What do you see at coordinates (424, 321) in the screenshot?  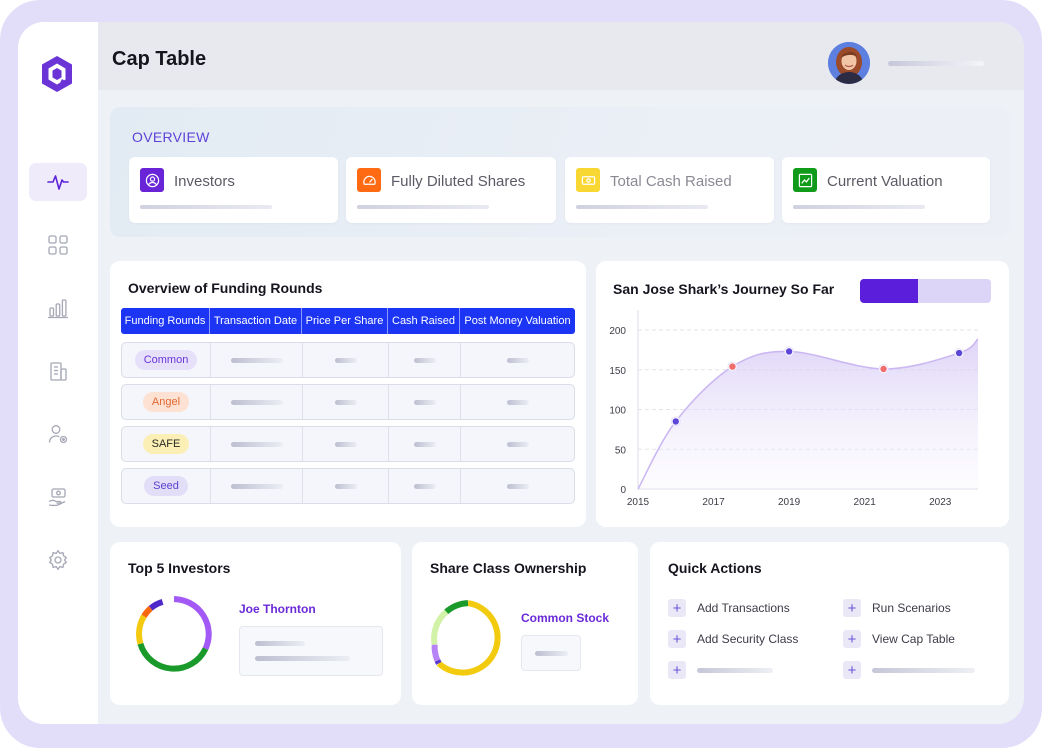 I see `column-header: Cash Raised` at bounding box center [424, 321].